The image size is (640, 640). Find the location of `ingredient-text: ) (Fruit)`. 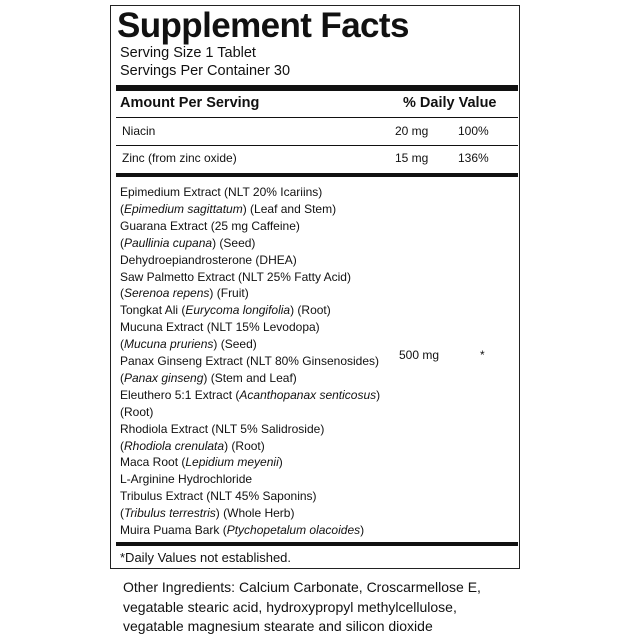

ingredient-text: ) (Fruit) is located at coordinates (229, 293).